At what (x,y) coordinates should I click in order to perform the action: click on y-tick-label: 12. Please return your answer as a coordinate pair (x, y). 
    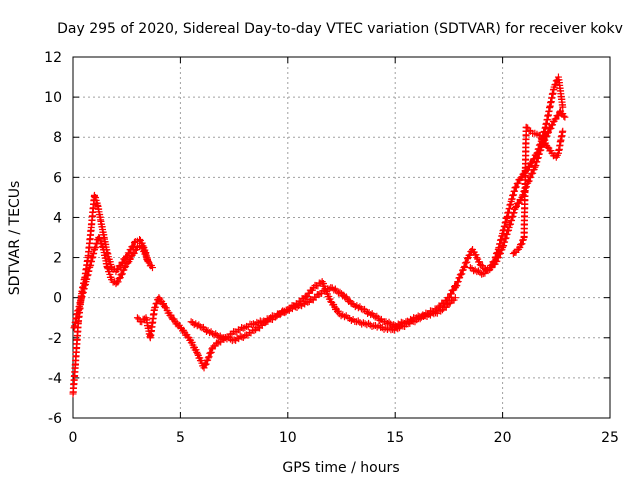
    Looking at the image, I should click on (53, 58).